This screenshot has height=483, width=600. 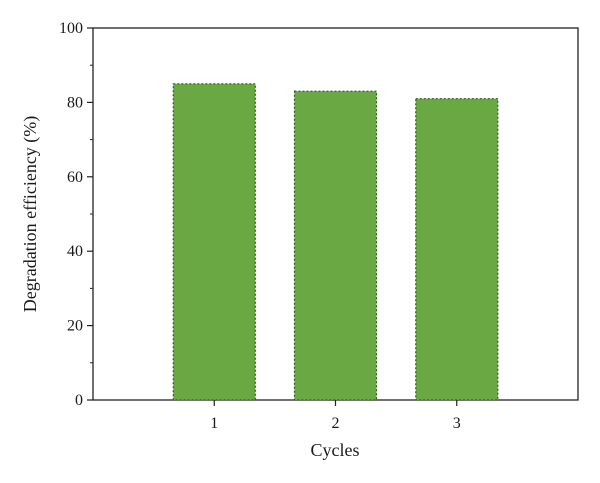 I want to click on y-tick-label: 40, so click(x=75, y=251).